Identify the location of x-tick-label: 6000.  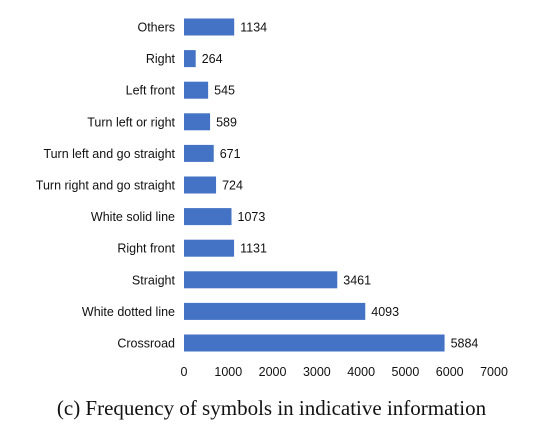
(450, 372).